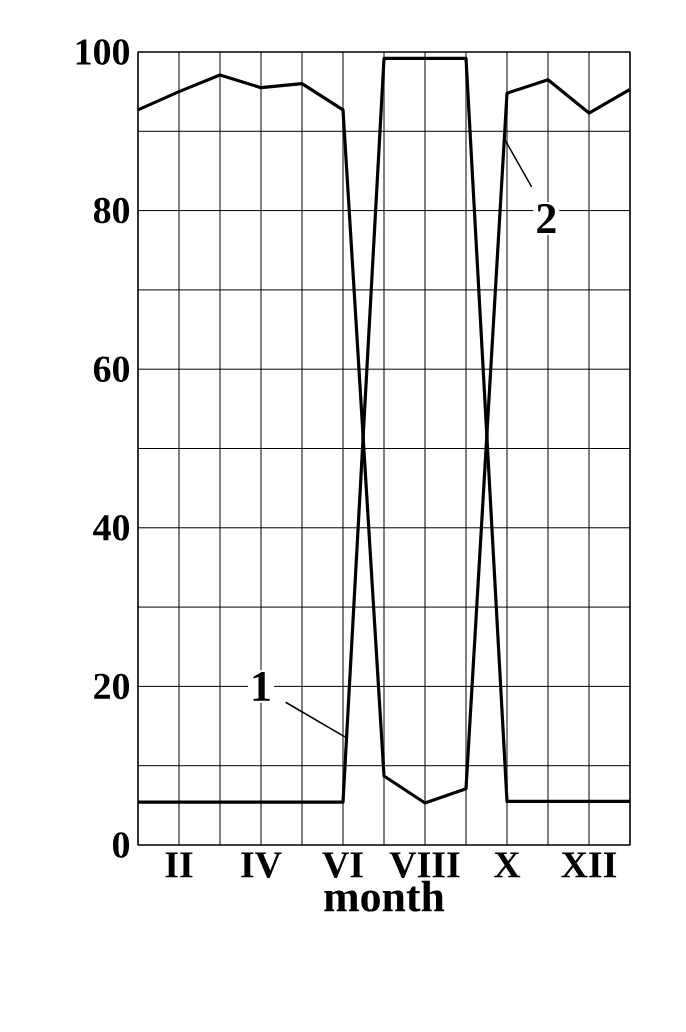  What do you see at coordinates (179, 865) in the screenshot?
I see `x-tick-label: II` at bounding box center [179, 865].